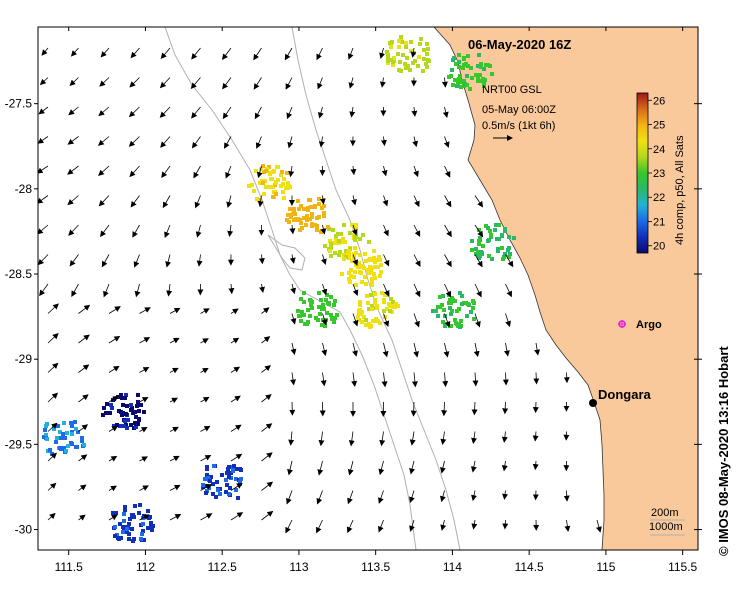 The image size is (739, 592). What do you see at coordinates (375, 567) in the screenshot?
I see `x-tick-label: 113.5` at bounding box center [375, 567].